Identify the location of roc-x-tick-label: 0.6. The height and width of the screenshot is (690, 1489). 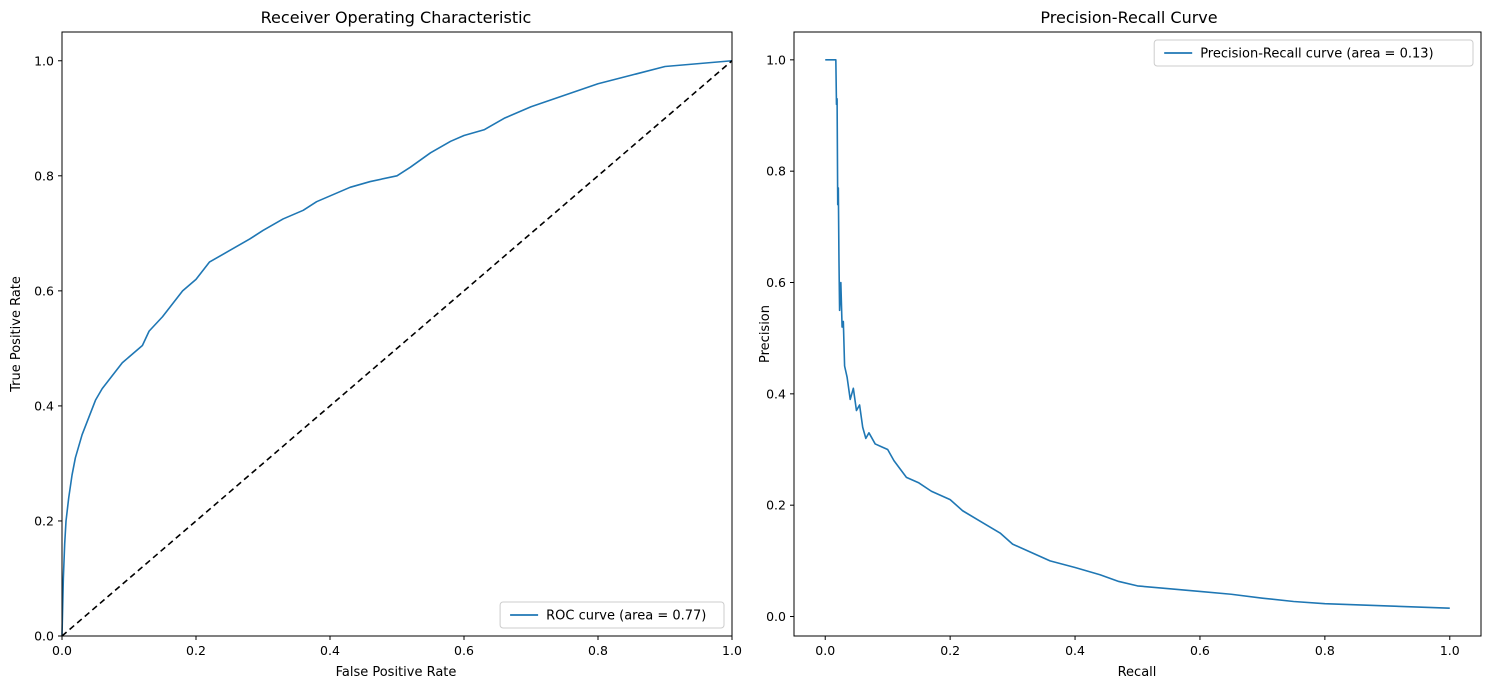
(464, 650).